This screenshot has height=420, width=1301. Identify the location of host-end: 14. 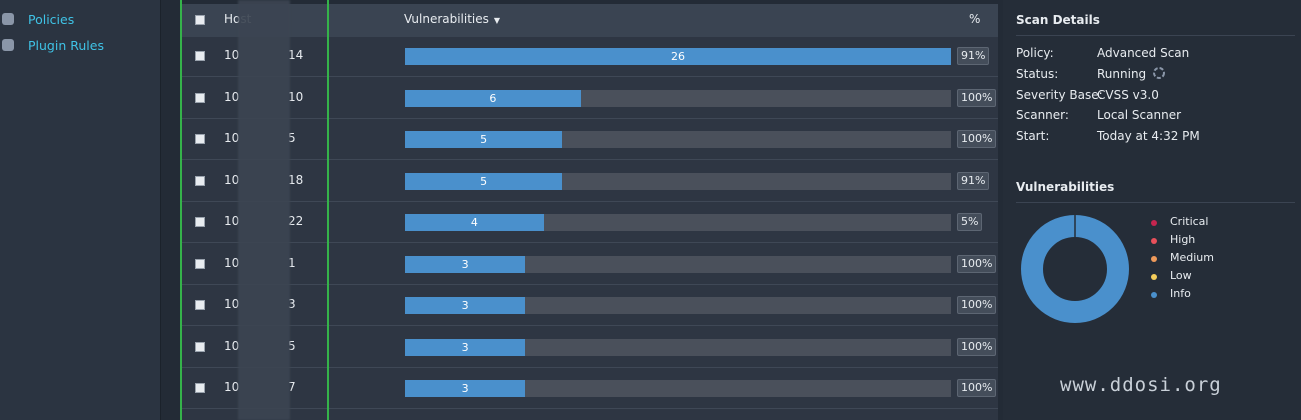
(296, 55).